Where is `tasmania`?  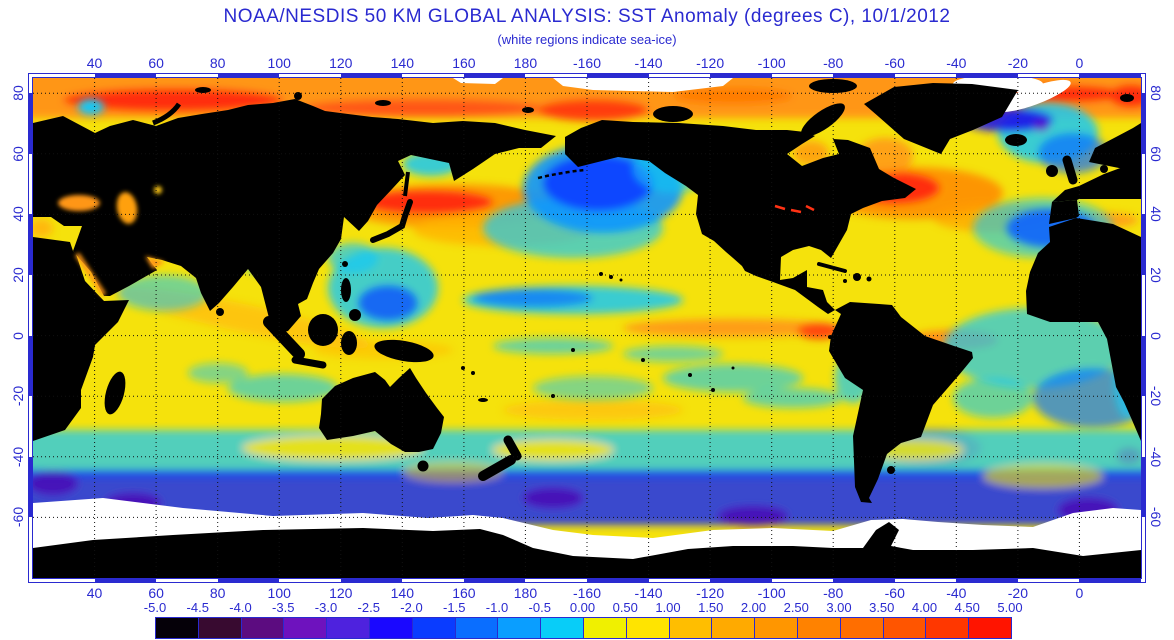
tasmania is located at coordinates (423, 466).